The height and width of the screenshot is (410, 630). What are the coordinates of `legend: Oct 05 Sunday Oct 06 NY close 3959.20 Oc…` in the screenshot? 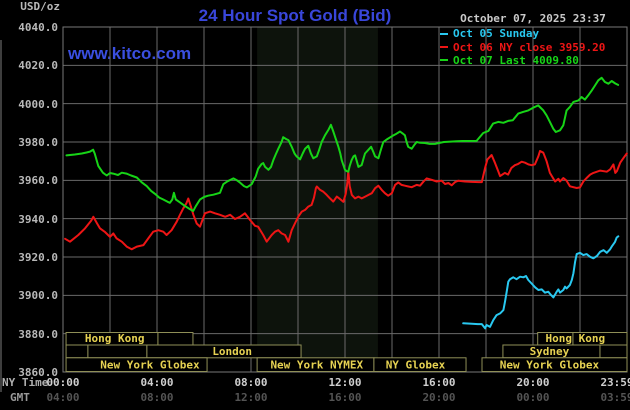 It's located at (522, 47).